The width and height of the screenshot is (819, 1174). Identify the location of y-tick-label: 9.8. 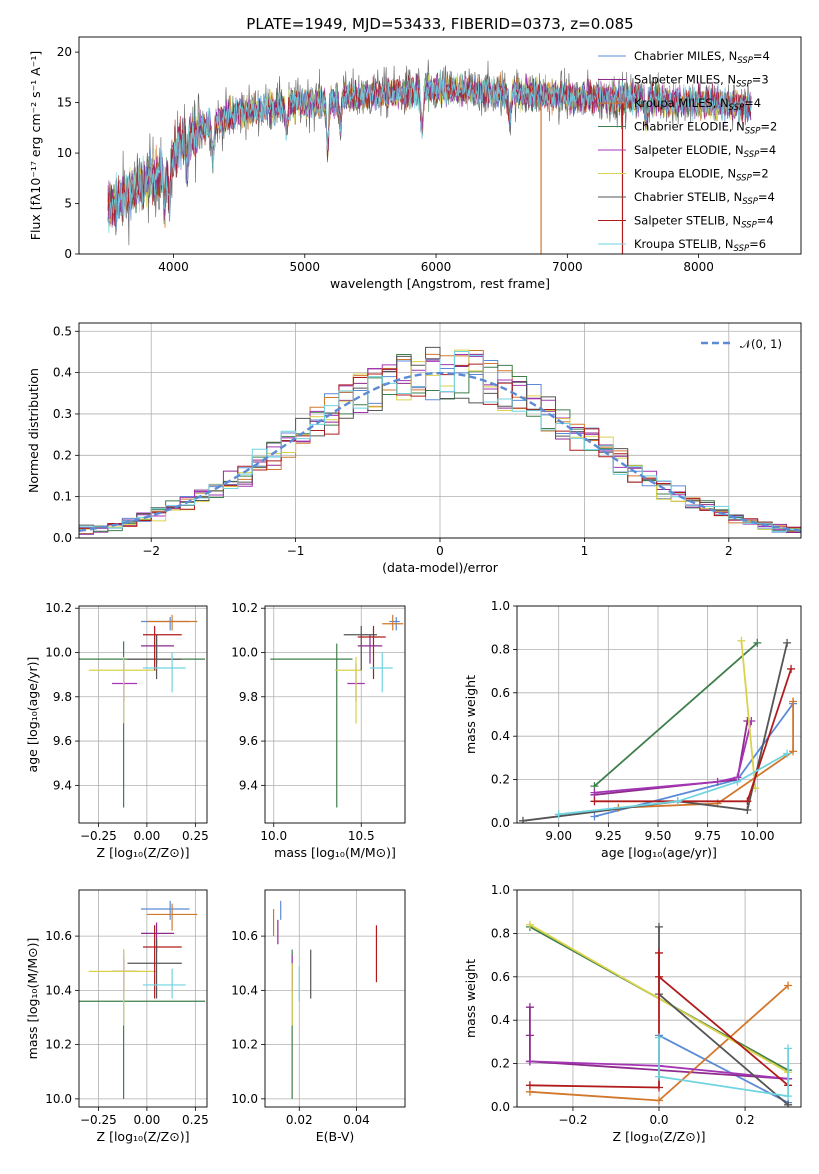
(62, 697).